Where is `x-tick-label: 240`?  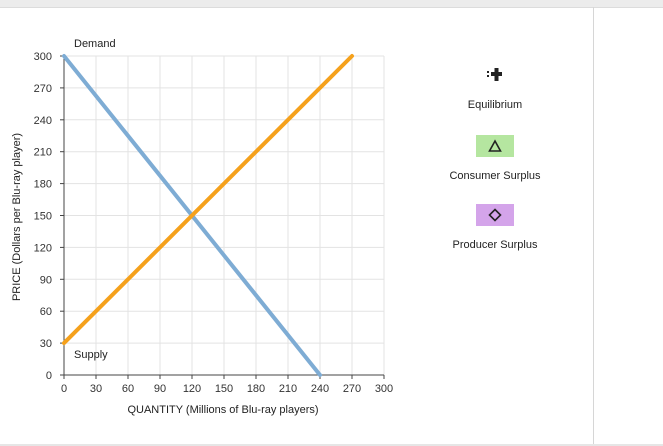
x-tick-label: 240 is located at coordinates (320, 389).